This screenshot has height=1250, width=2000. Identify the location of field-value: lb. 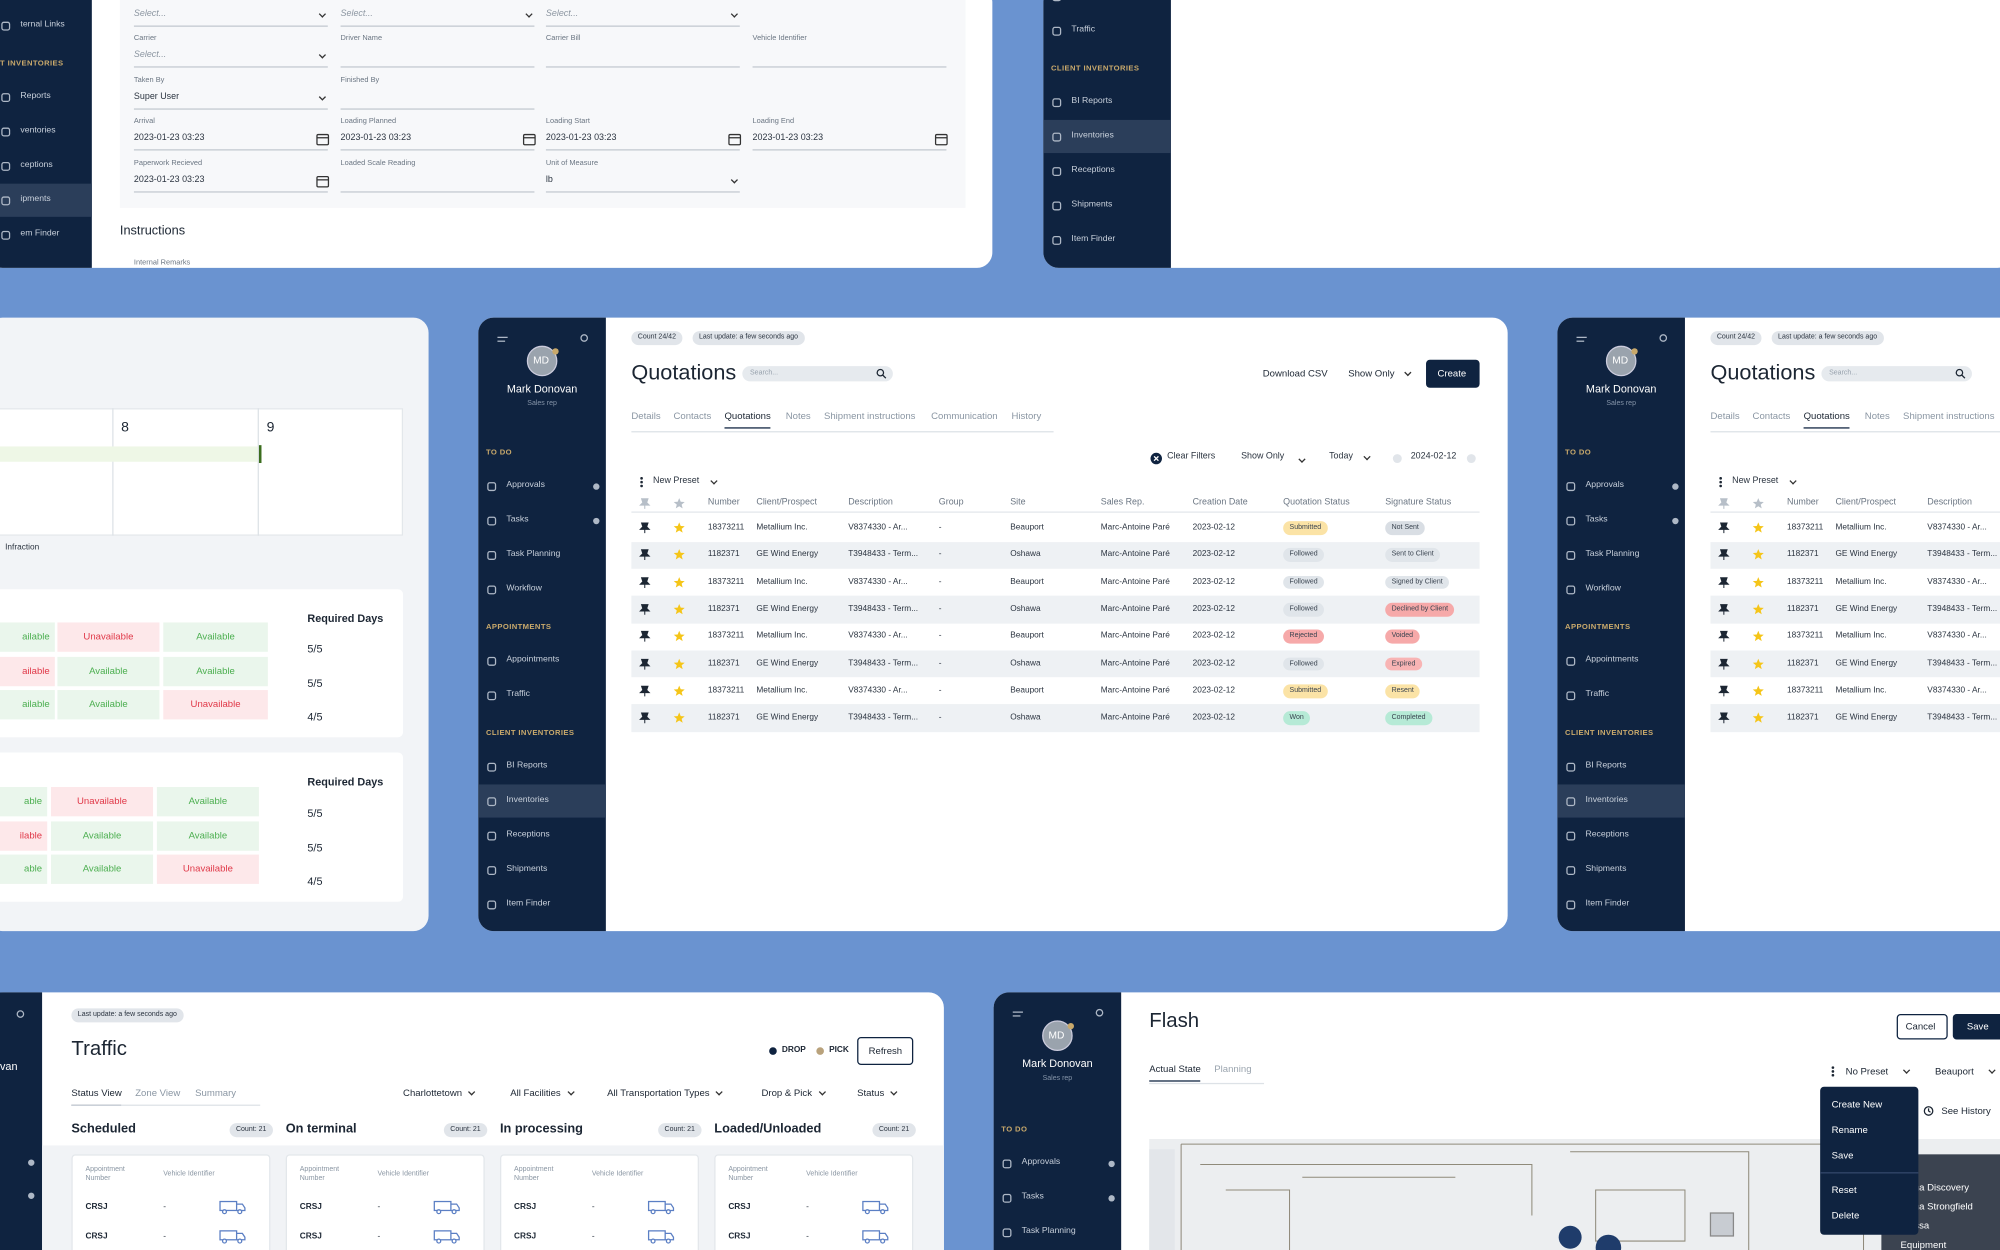
(549, 180).